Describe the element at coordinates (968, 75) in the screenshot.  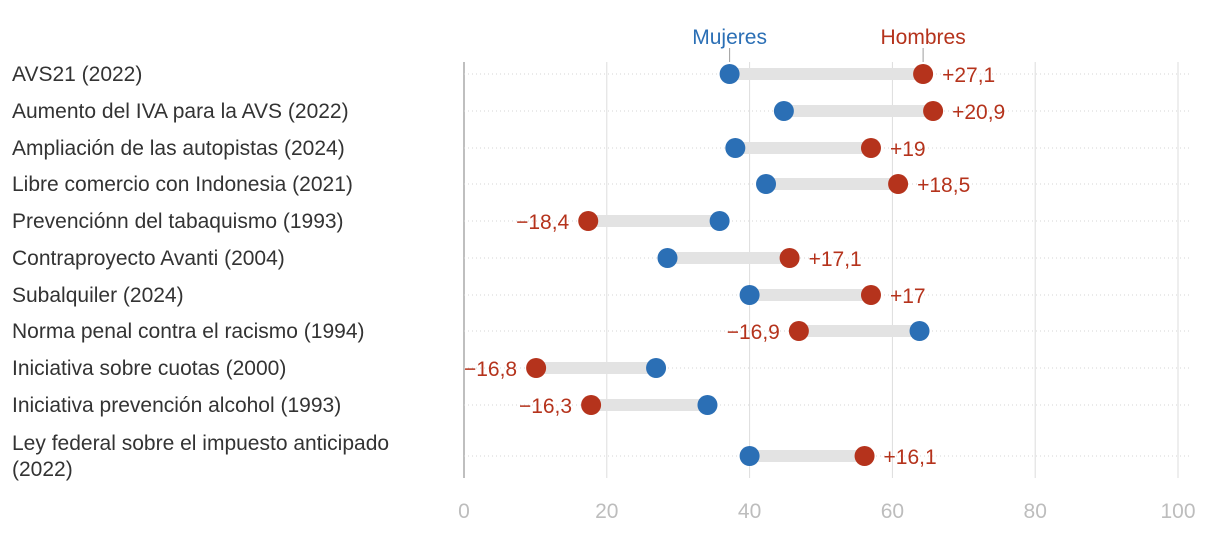
I see `difference-label: +27,1` at that location.